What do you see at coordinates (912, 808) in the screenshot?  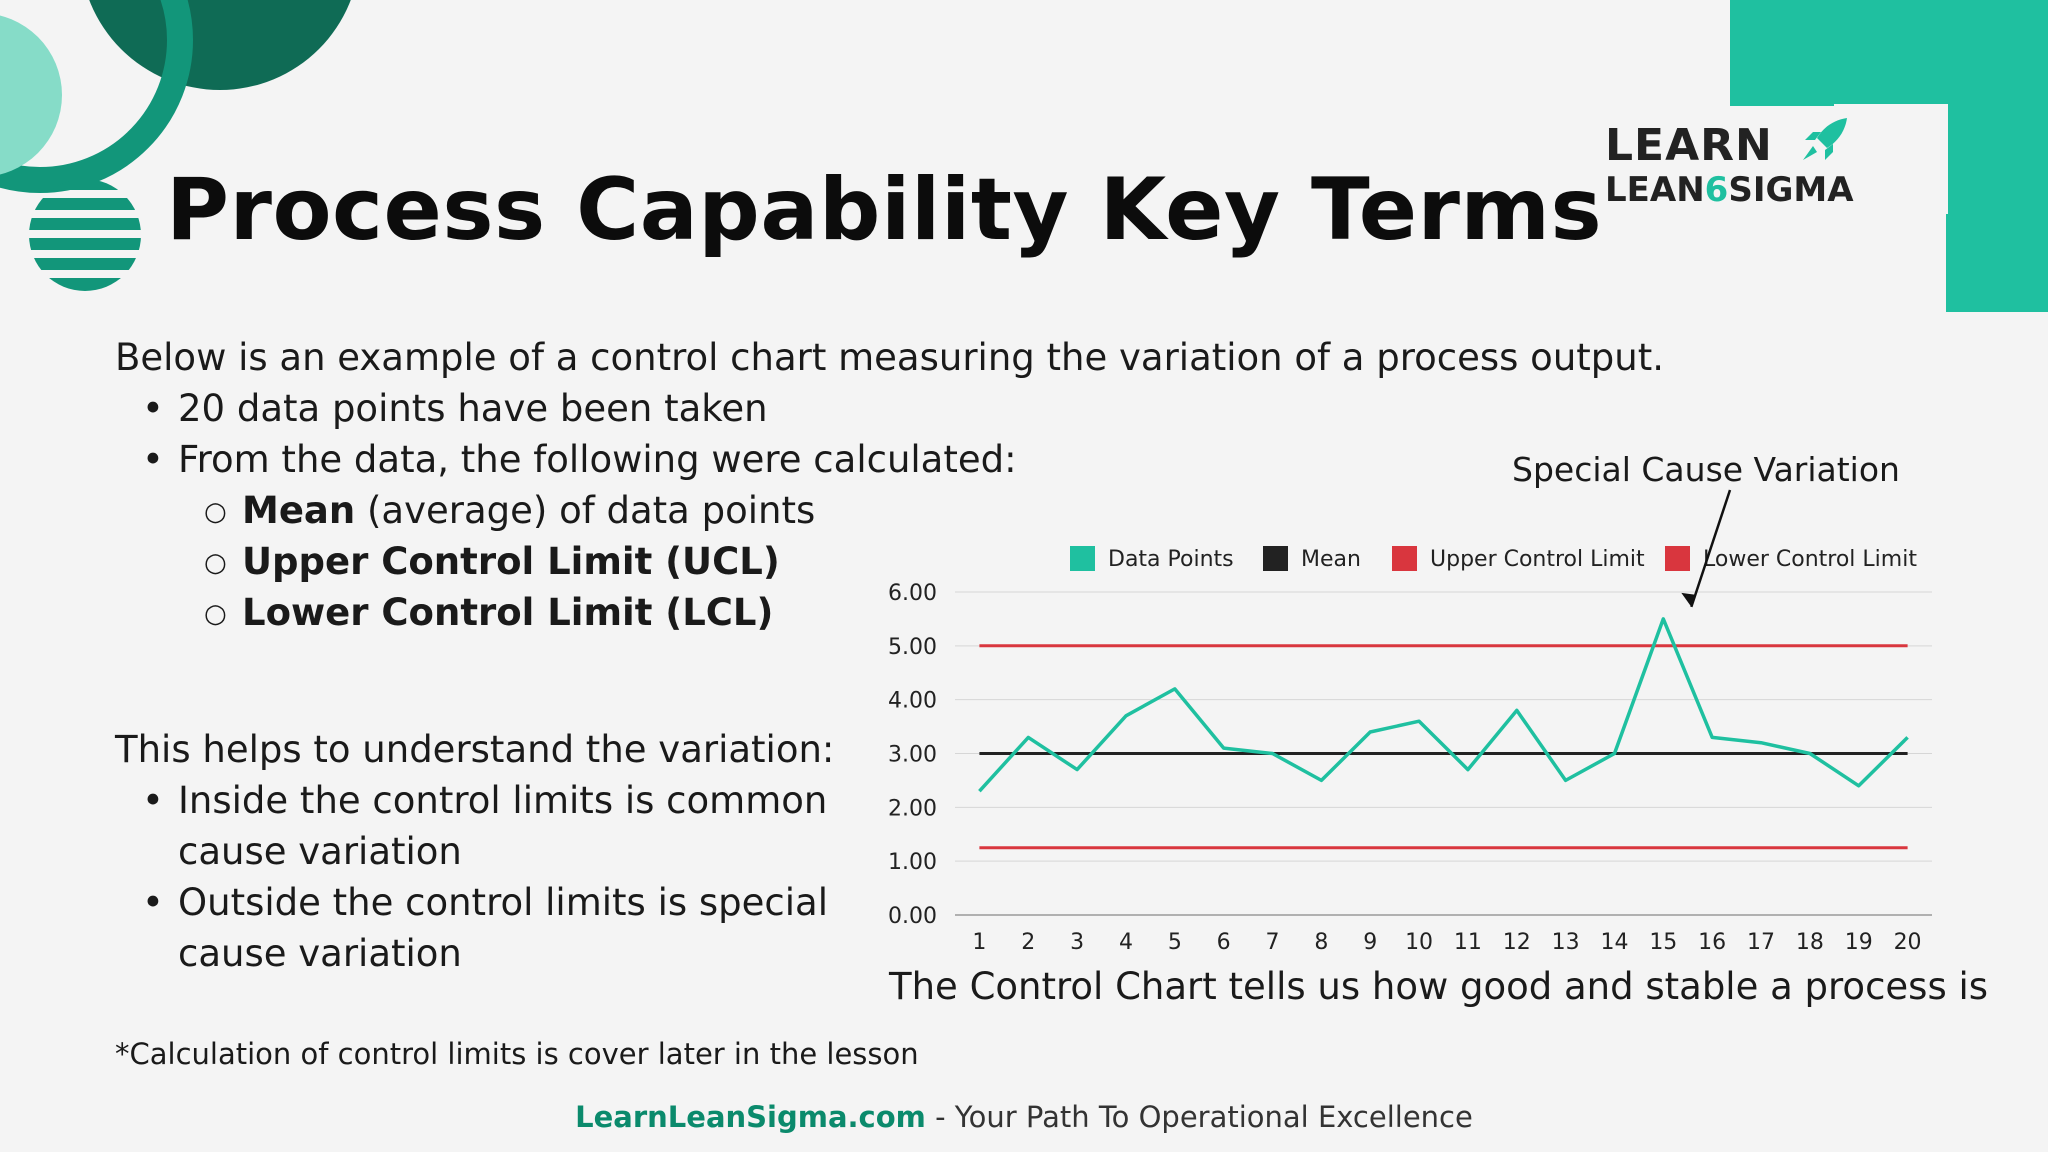 I see `y-tick-label: 2.00` at bounding box center [912, 808].